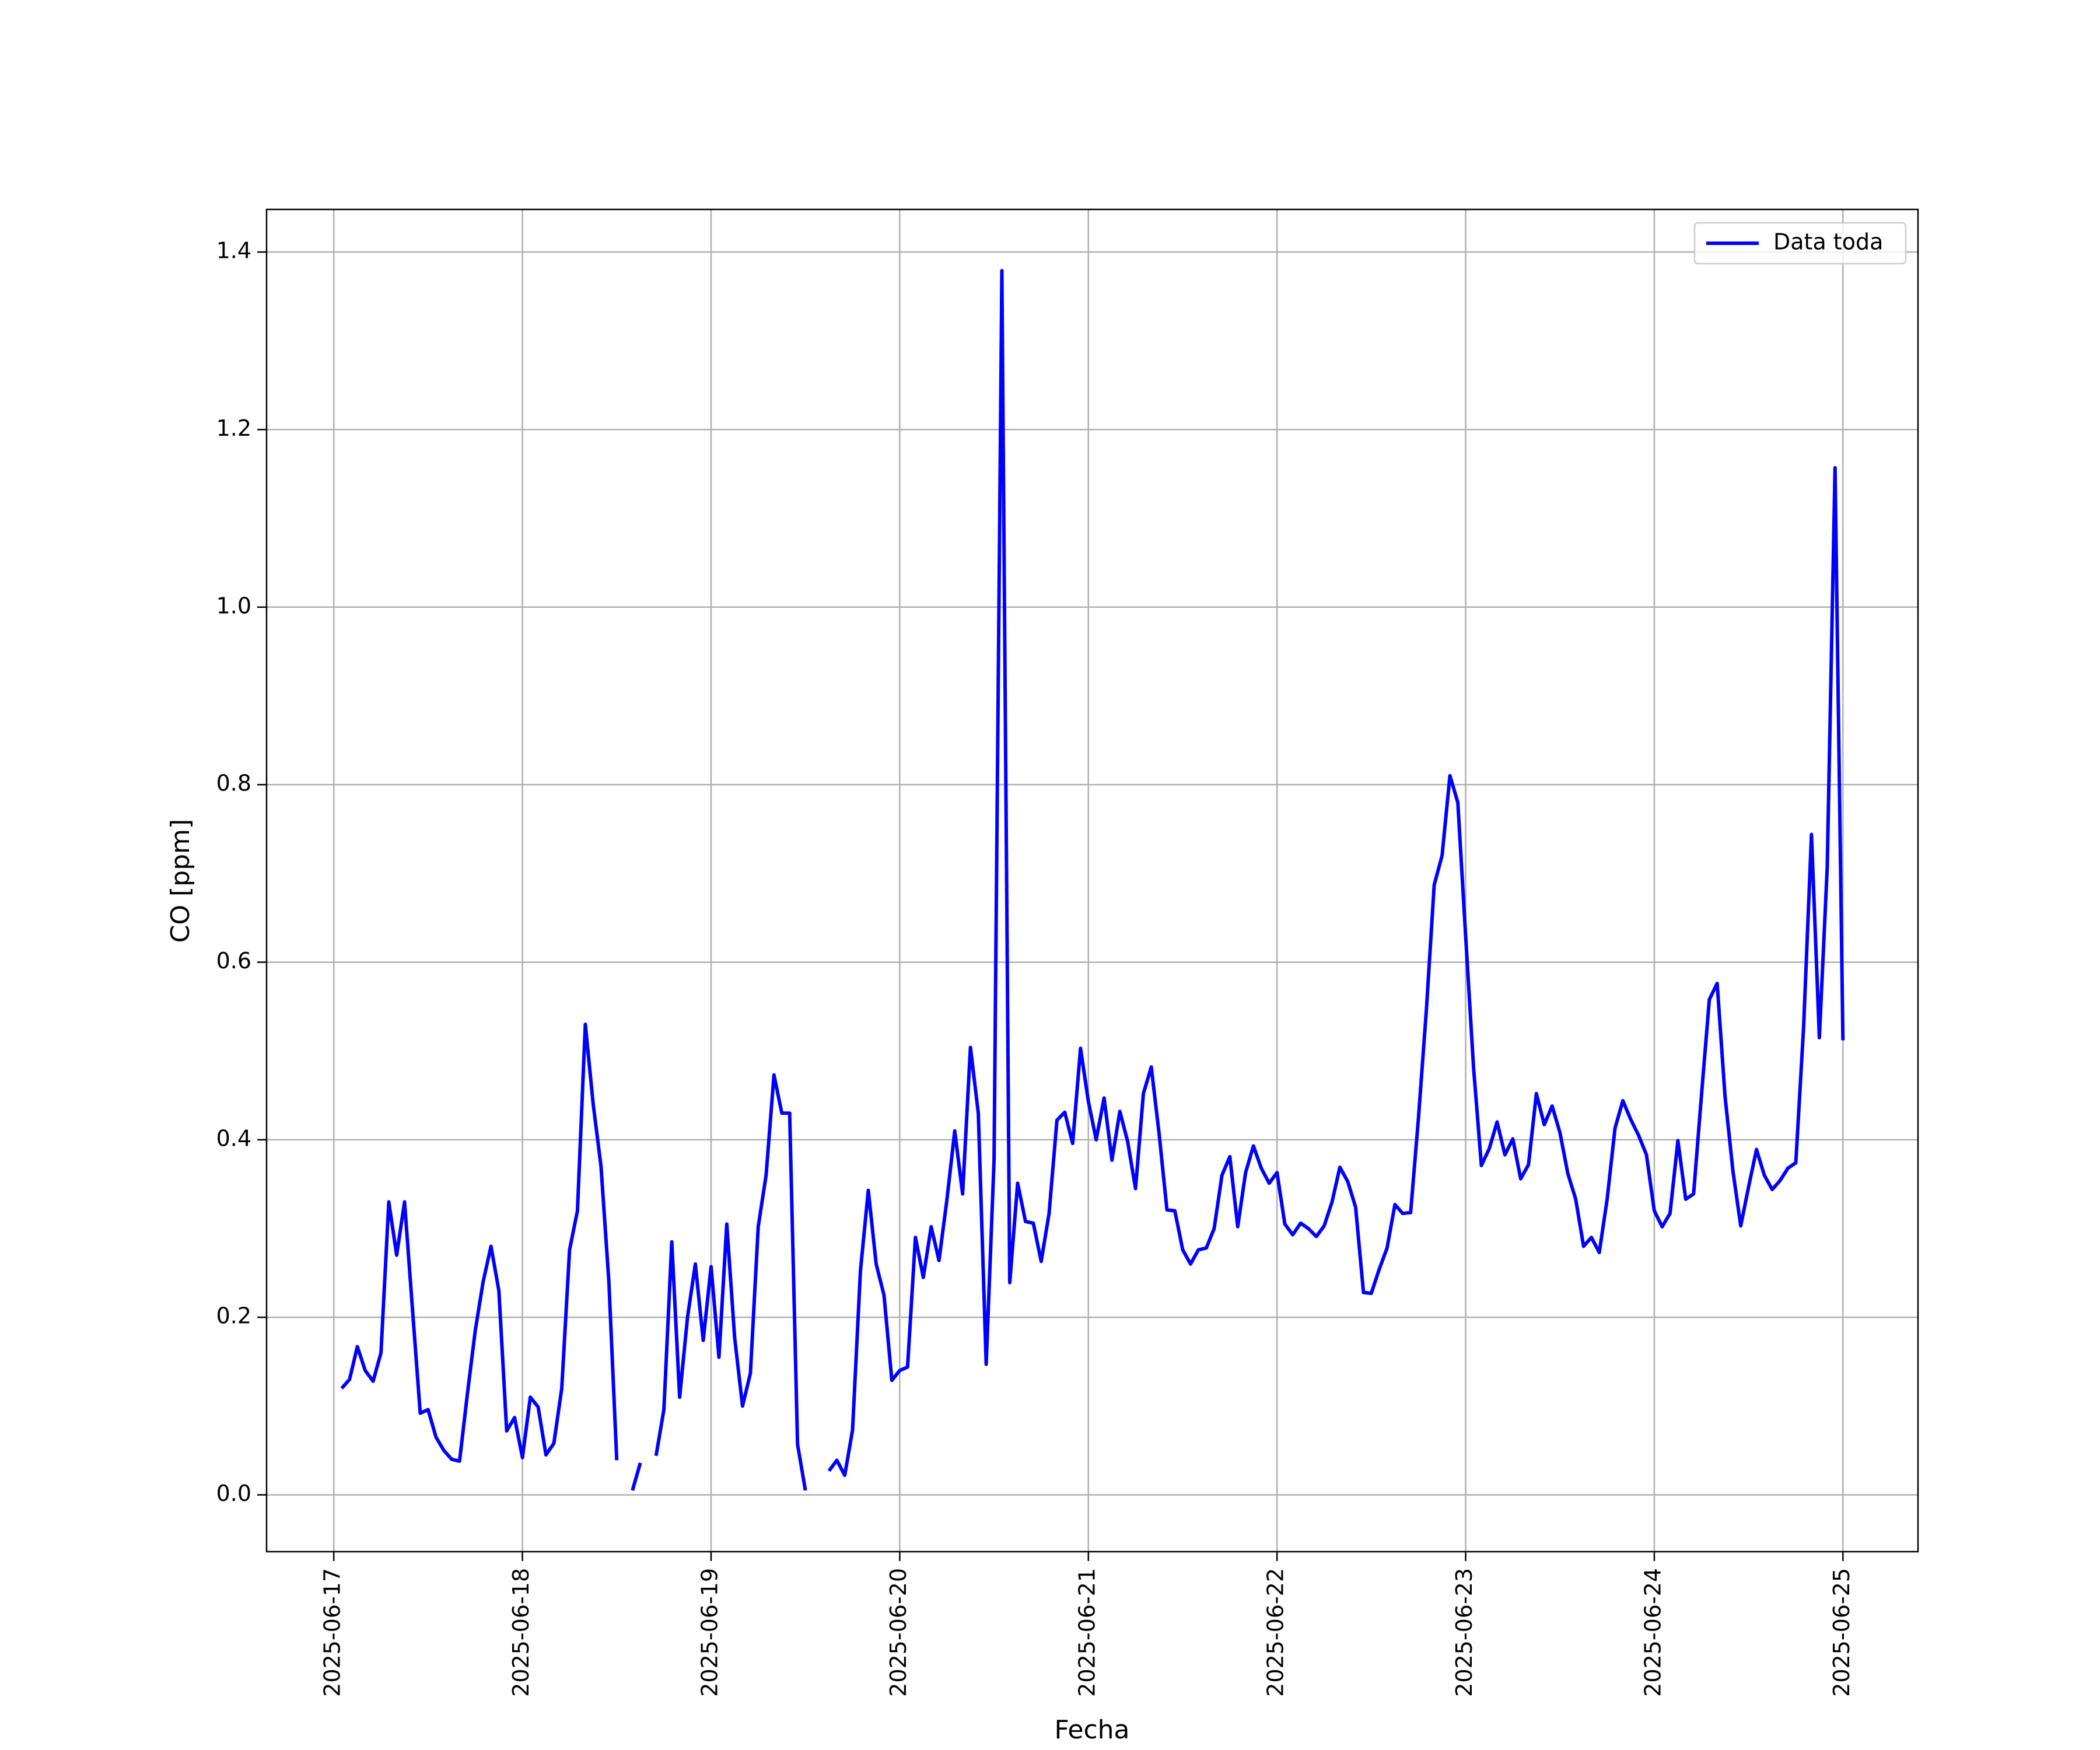 This screenshot has height=1750, width=2100. What do you see at coordinates (233, 1493) in the screenshot?
I see `y-tick-label: 0.0` at bounding box center [233, 1493].